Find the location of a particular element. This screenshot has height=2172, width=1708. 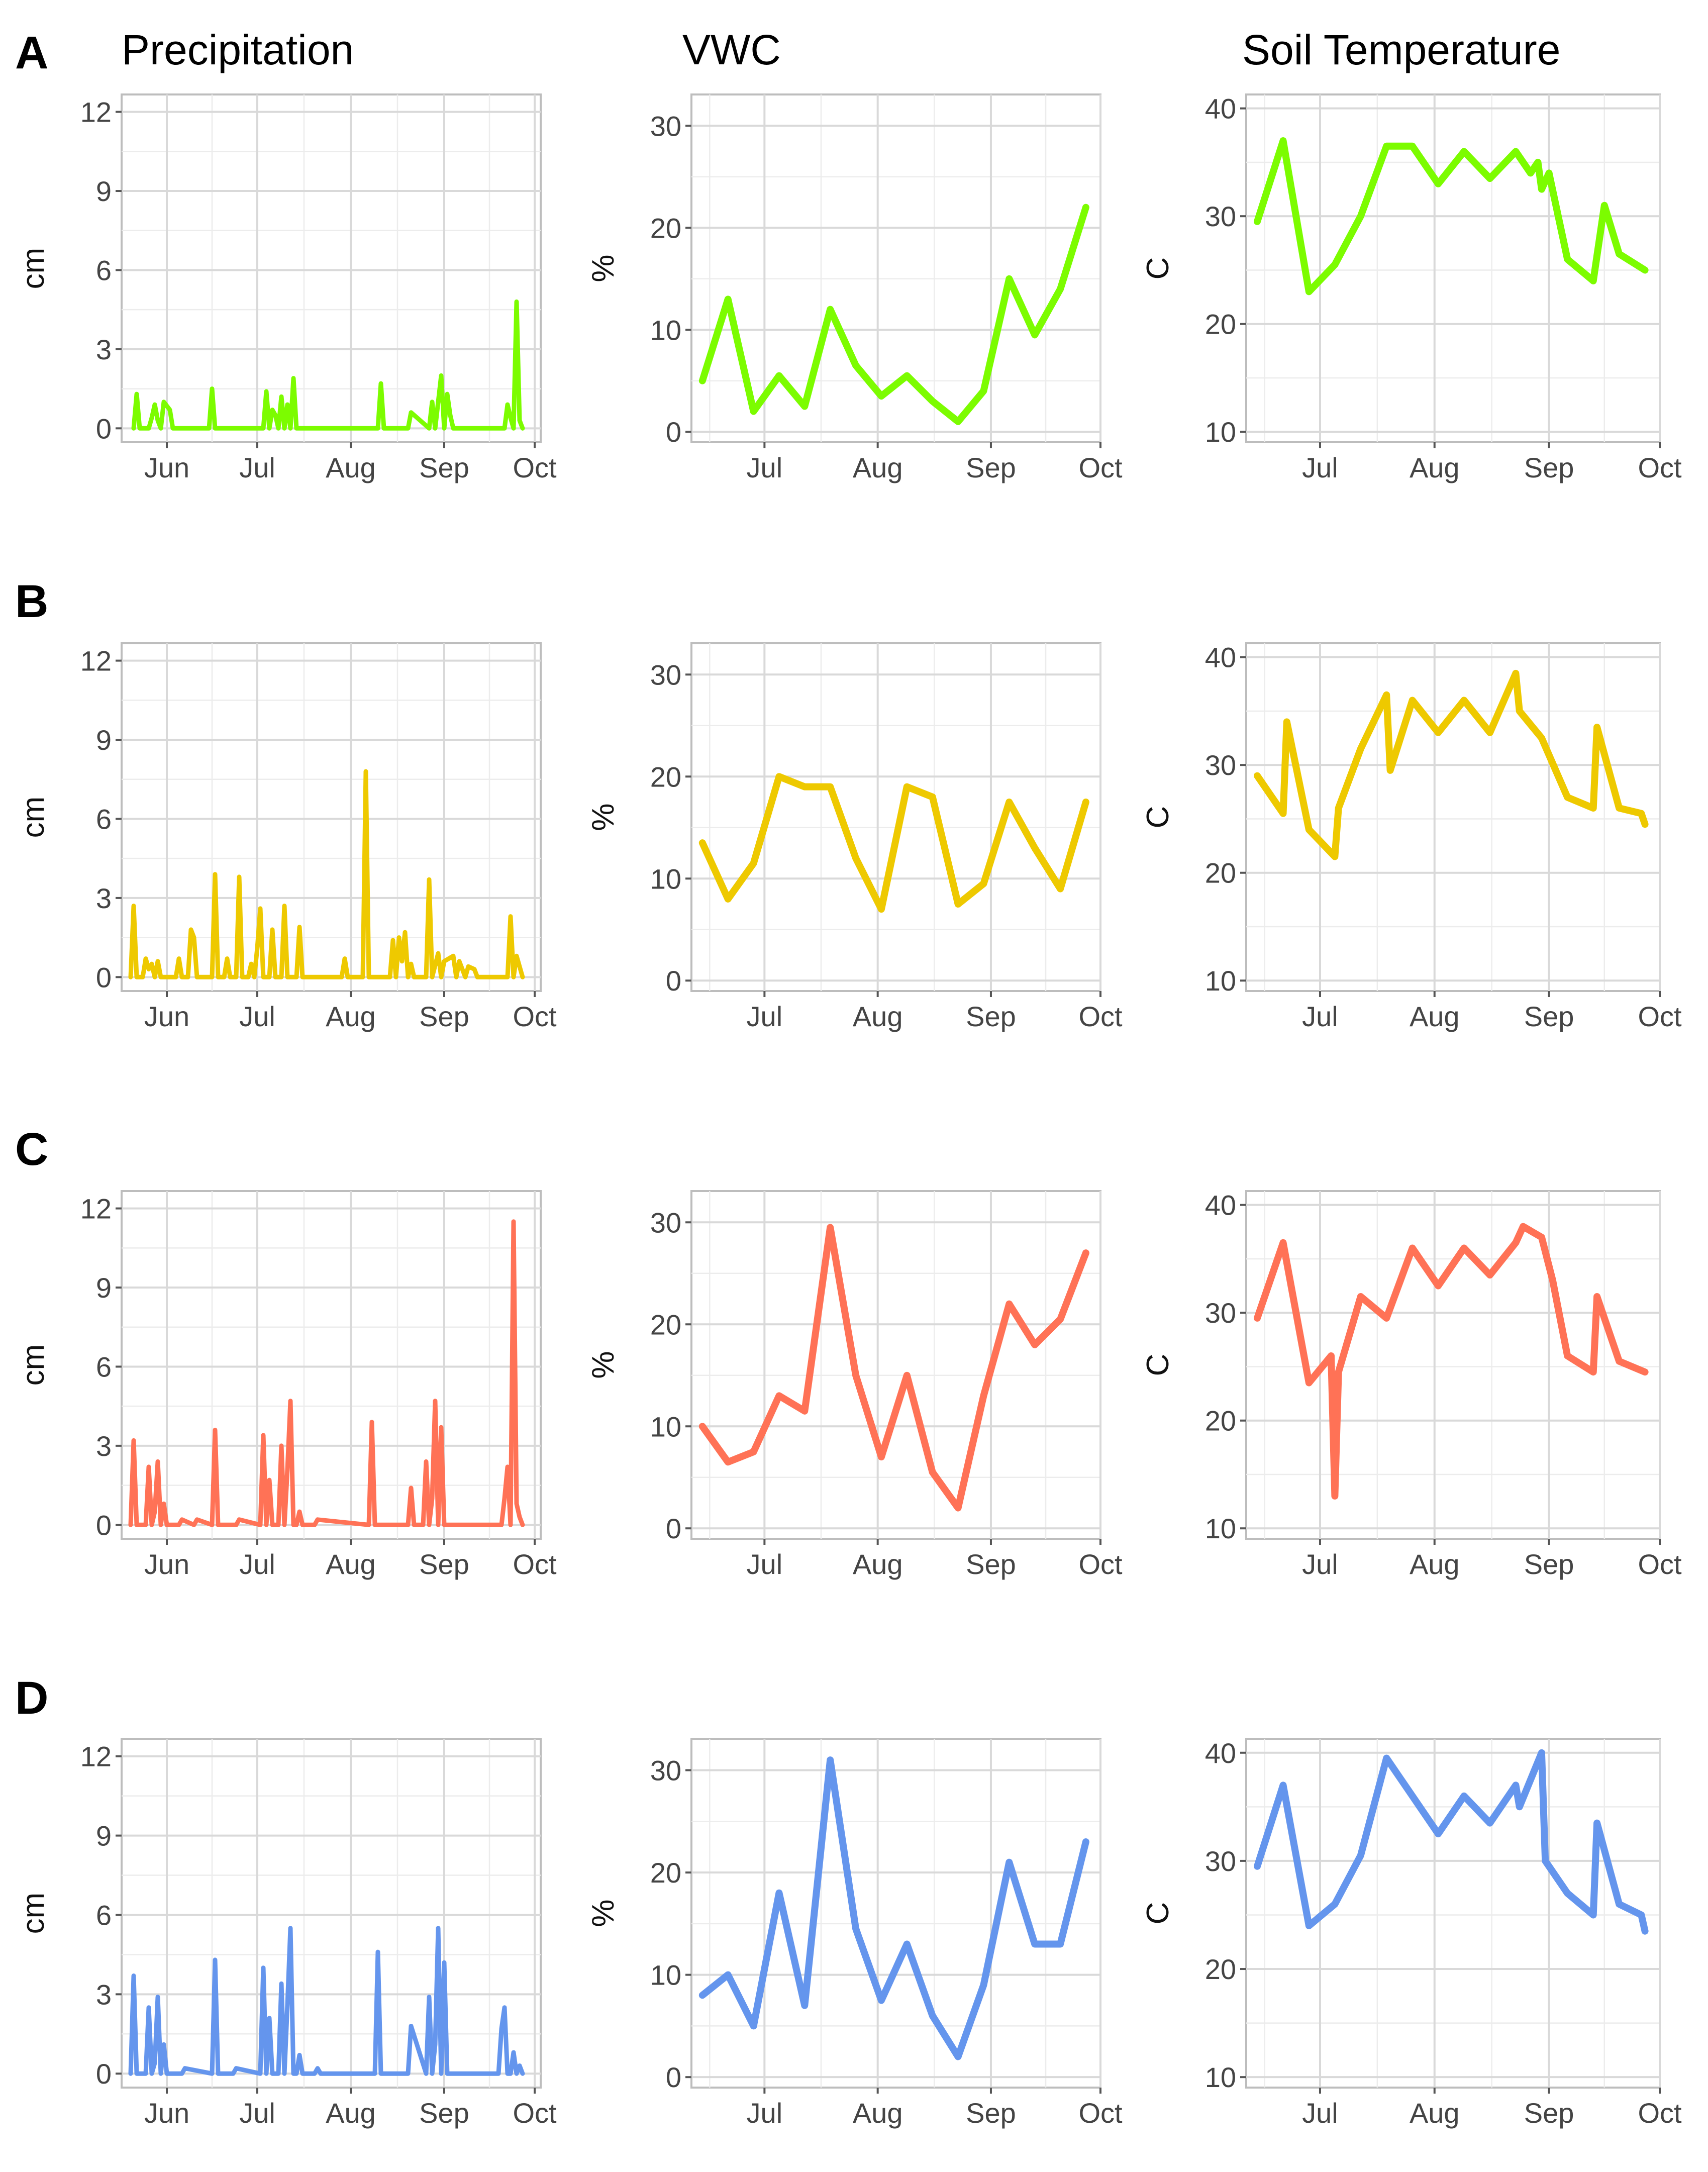

y-tick-label: 3 is located at coordinates (104, 1446).